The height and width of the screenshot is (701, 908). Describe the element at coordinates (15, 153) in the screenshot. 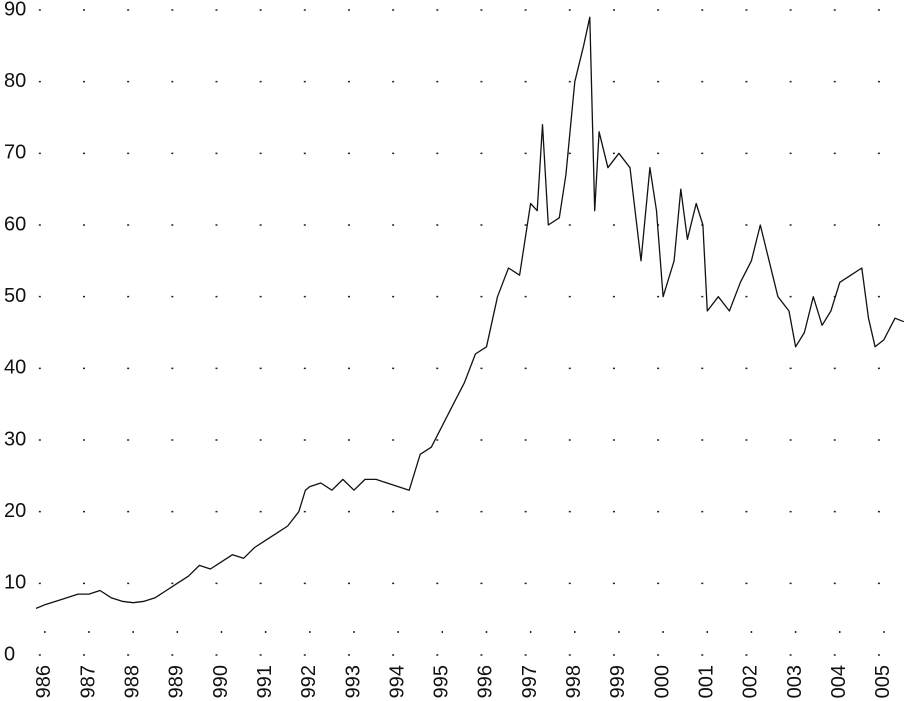

I see `y-tick-label: 70` at that location.